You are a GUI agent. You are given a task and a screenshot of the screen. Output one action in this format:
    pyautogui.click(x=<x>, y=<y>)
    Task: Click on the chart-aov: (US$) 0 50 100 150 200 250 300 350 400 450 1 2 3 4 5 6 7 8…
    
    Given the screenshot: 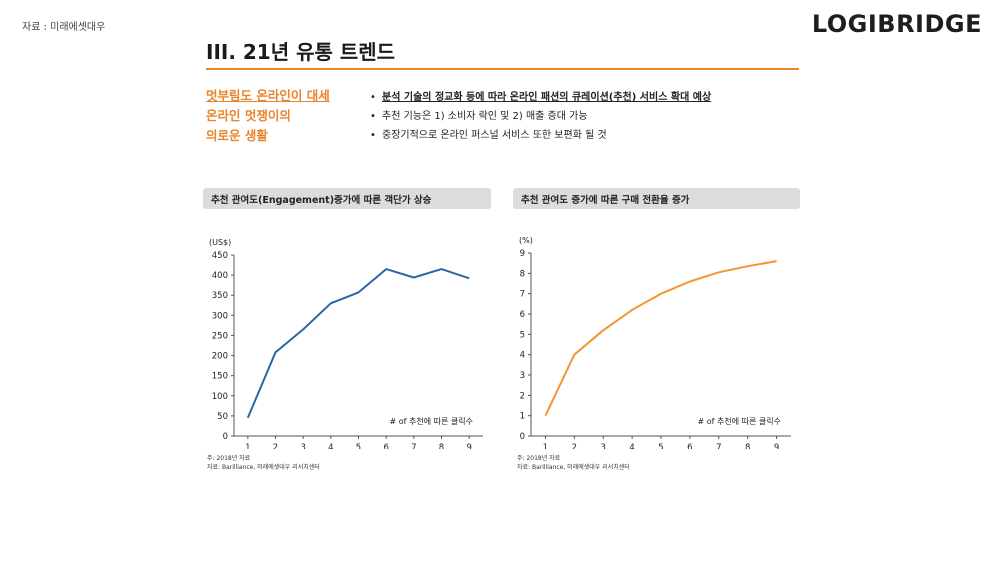 What is the action you would take?
    pyautogui.click(x=346, y=343)
    